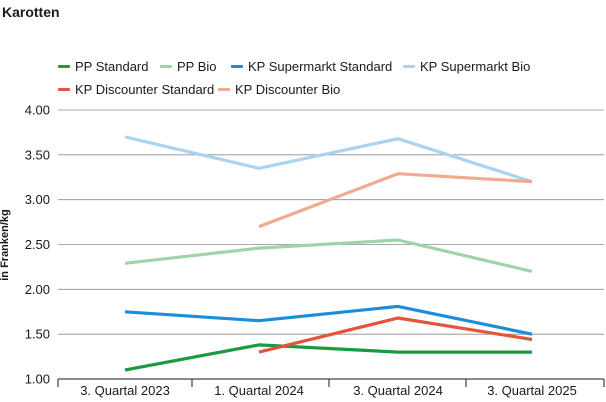  I want to click on legend-item: KP Supermarkt Bio, so click(466, 66).